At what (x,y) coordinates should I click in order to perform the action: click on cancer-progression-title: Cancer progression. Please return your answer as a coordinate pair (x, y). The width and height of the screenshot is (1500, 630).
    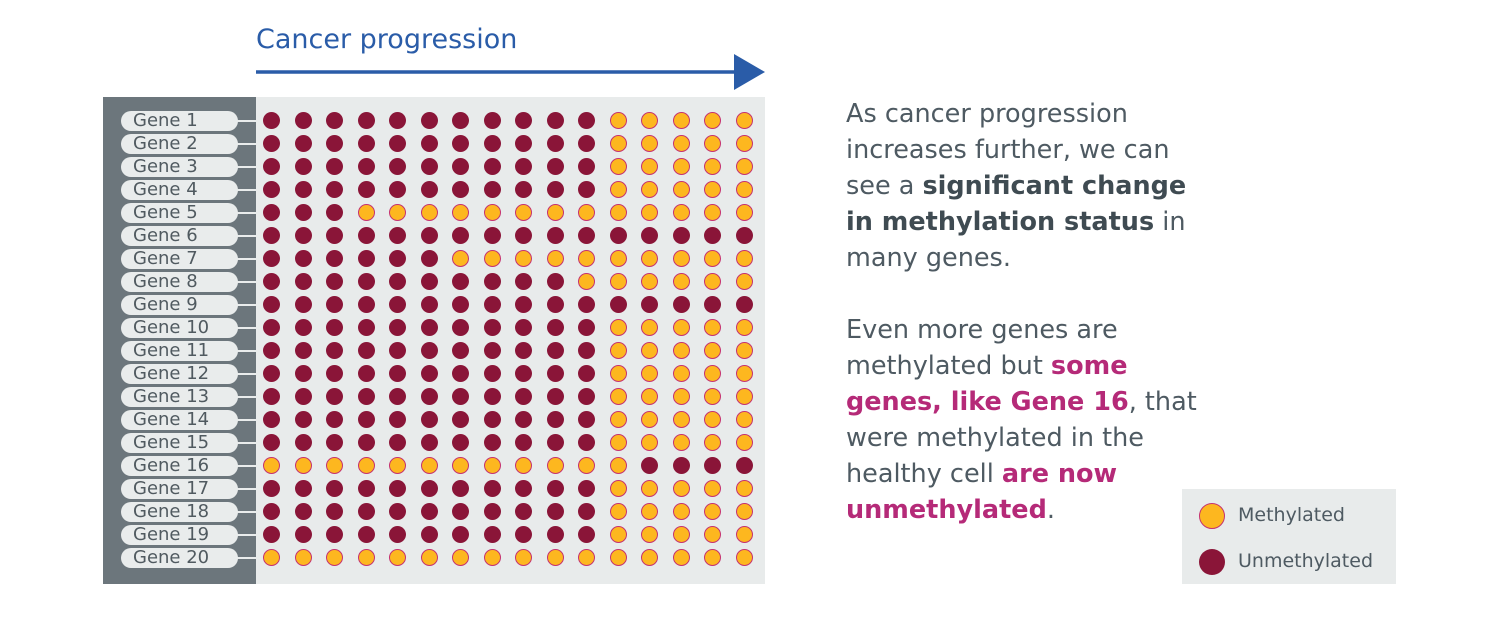
    Looking at the image, I should click on (387, 39).